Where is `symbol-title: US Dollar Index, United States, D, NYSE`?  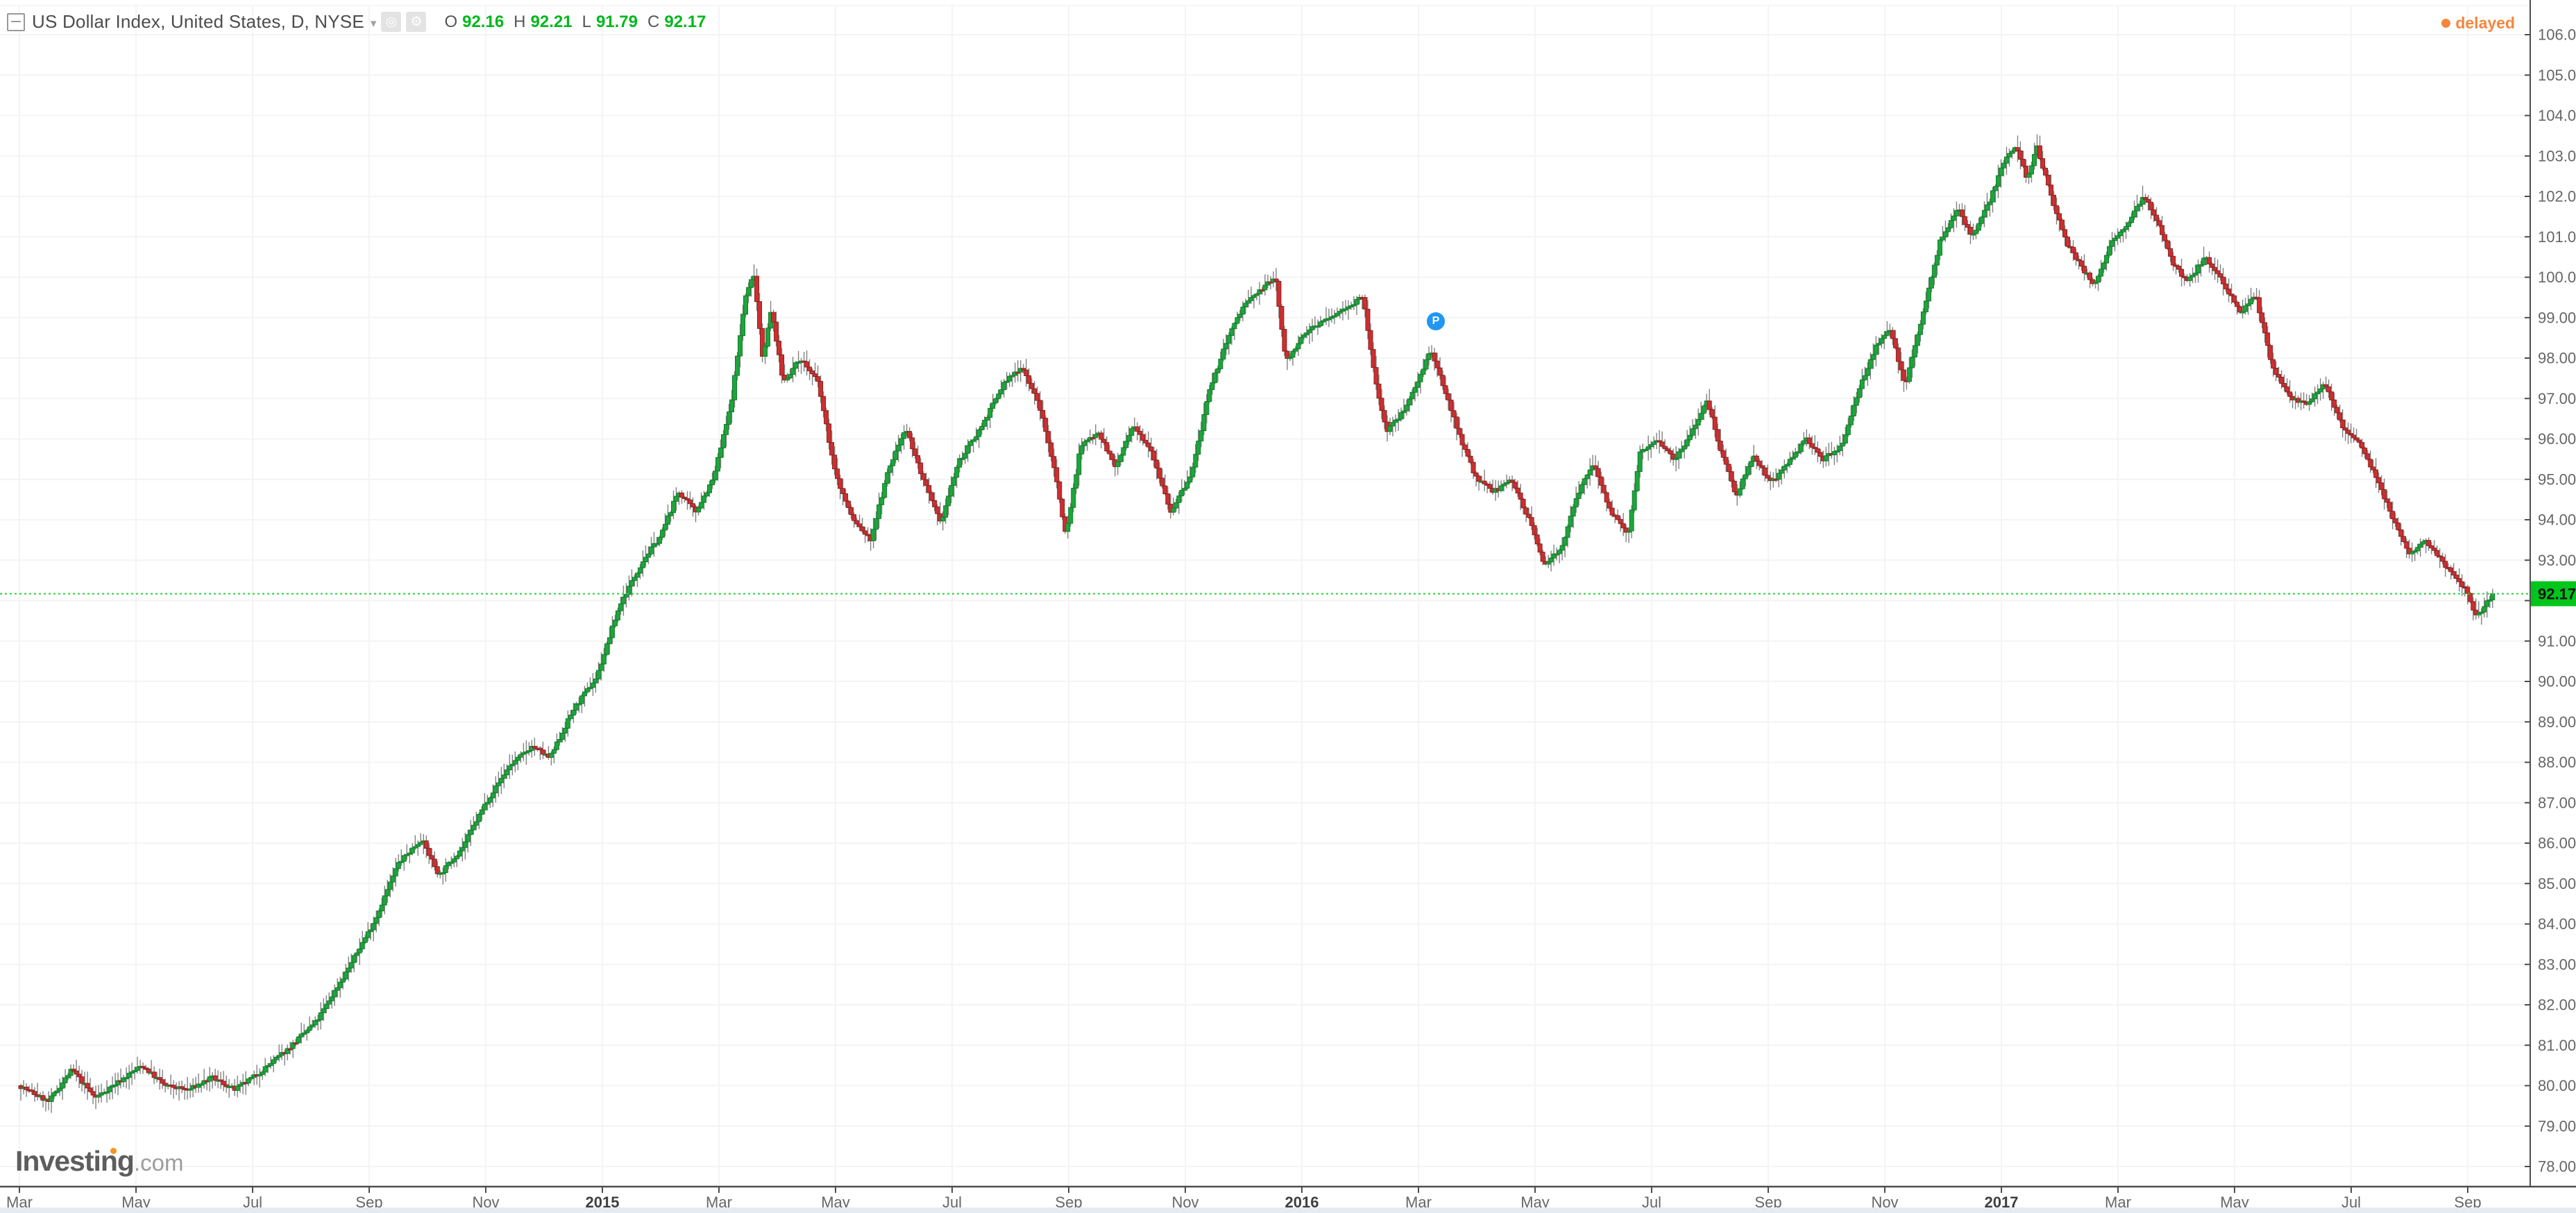 symbol-title: US Dollar Index, United States, D, NYSE is located at coordinates (198, 21).